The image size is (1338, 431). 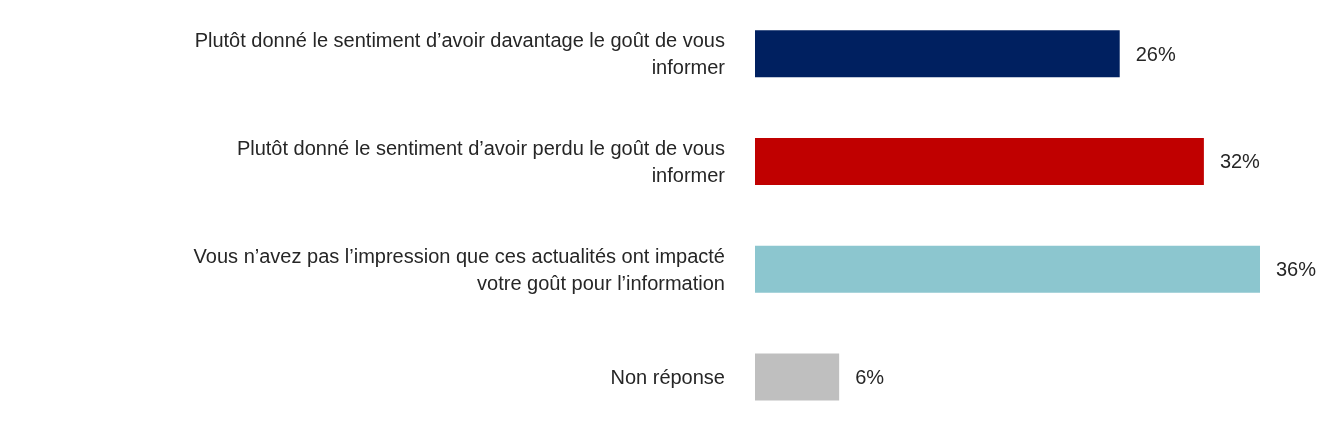 What do you see at coordinates (667, 377) in the screenshot?
I see `y-tick-label: Non réponse` at bounding box center [667, 377].